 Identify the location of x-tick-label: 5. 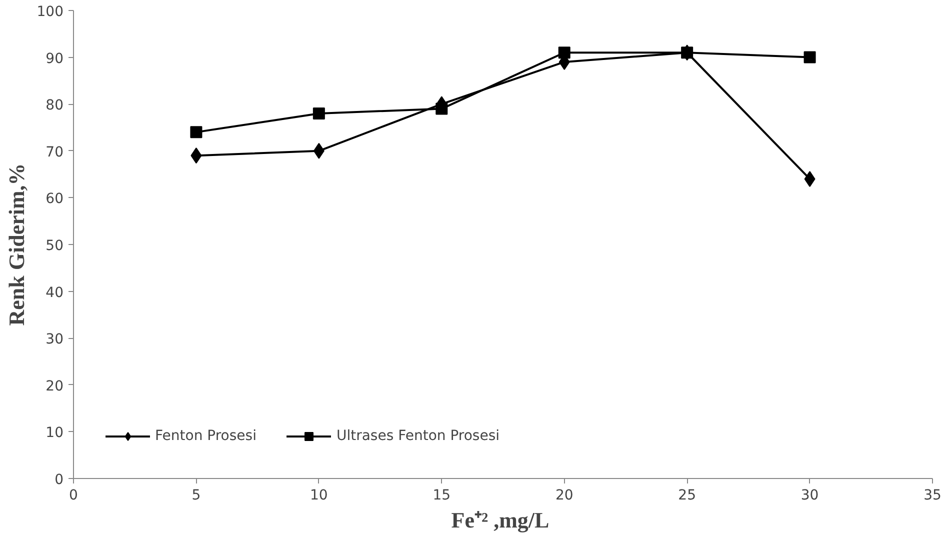
(196, 496).